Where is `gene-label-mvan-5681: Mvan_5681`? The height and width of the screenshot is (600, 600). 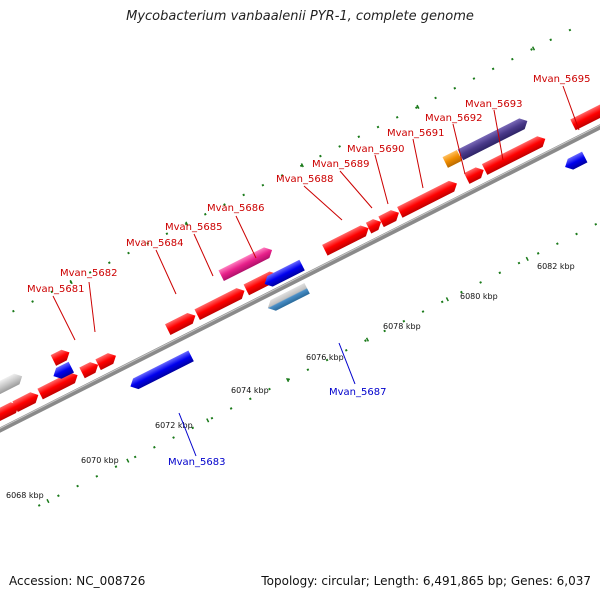
gene-label-mvan-5681: Mvan_5681 is located at coordinates (55, 289).